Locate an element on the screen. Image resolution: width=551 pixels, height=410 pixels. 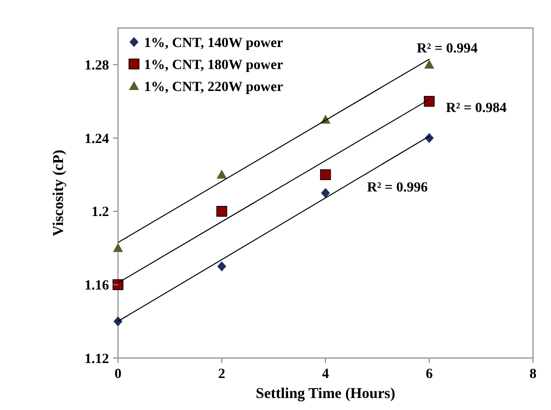
legend-label: 1%, CNT, 220W power is located at coordinates (214, 87).